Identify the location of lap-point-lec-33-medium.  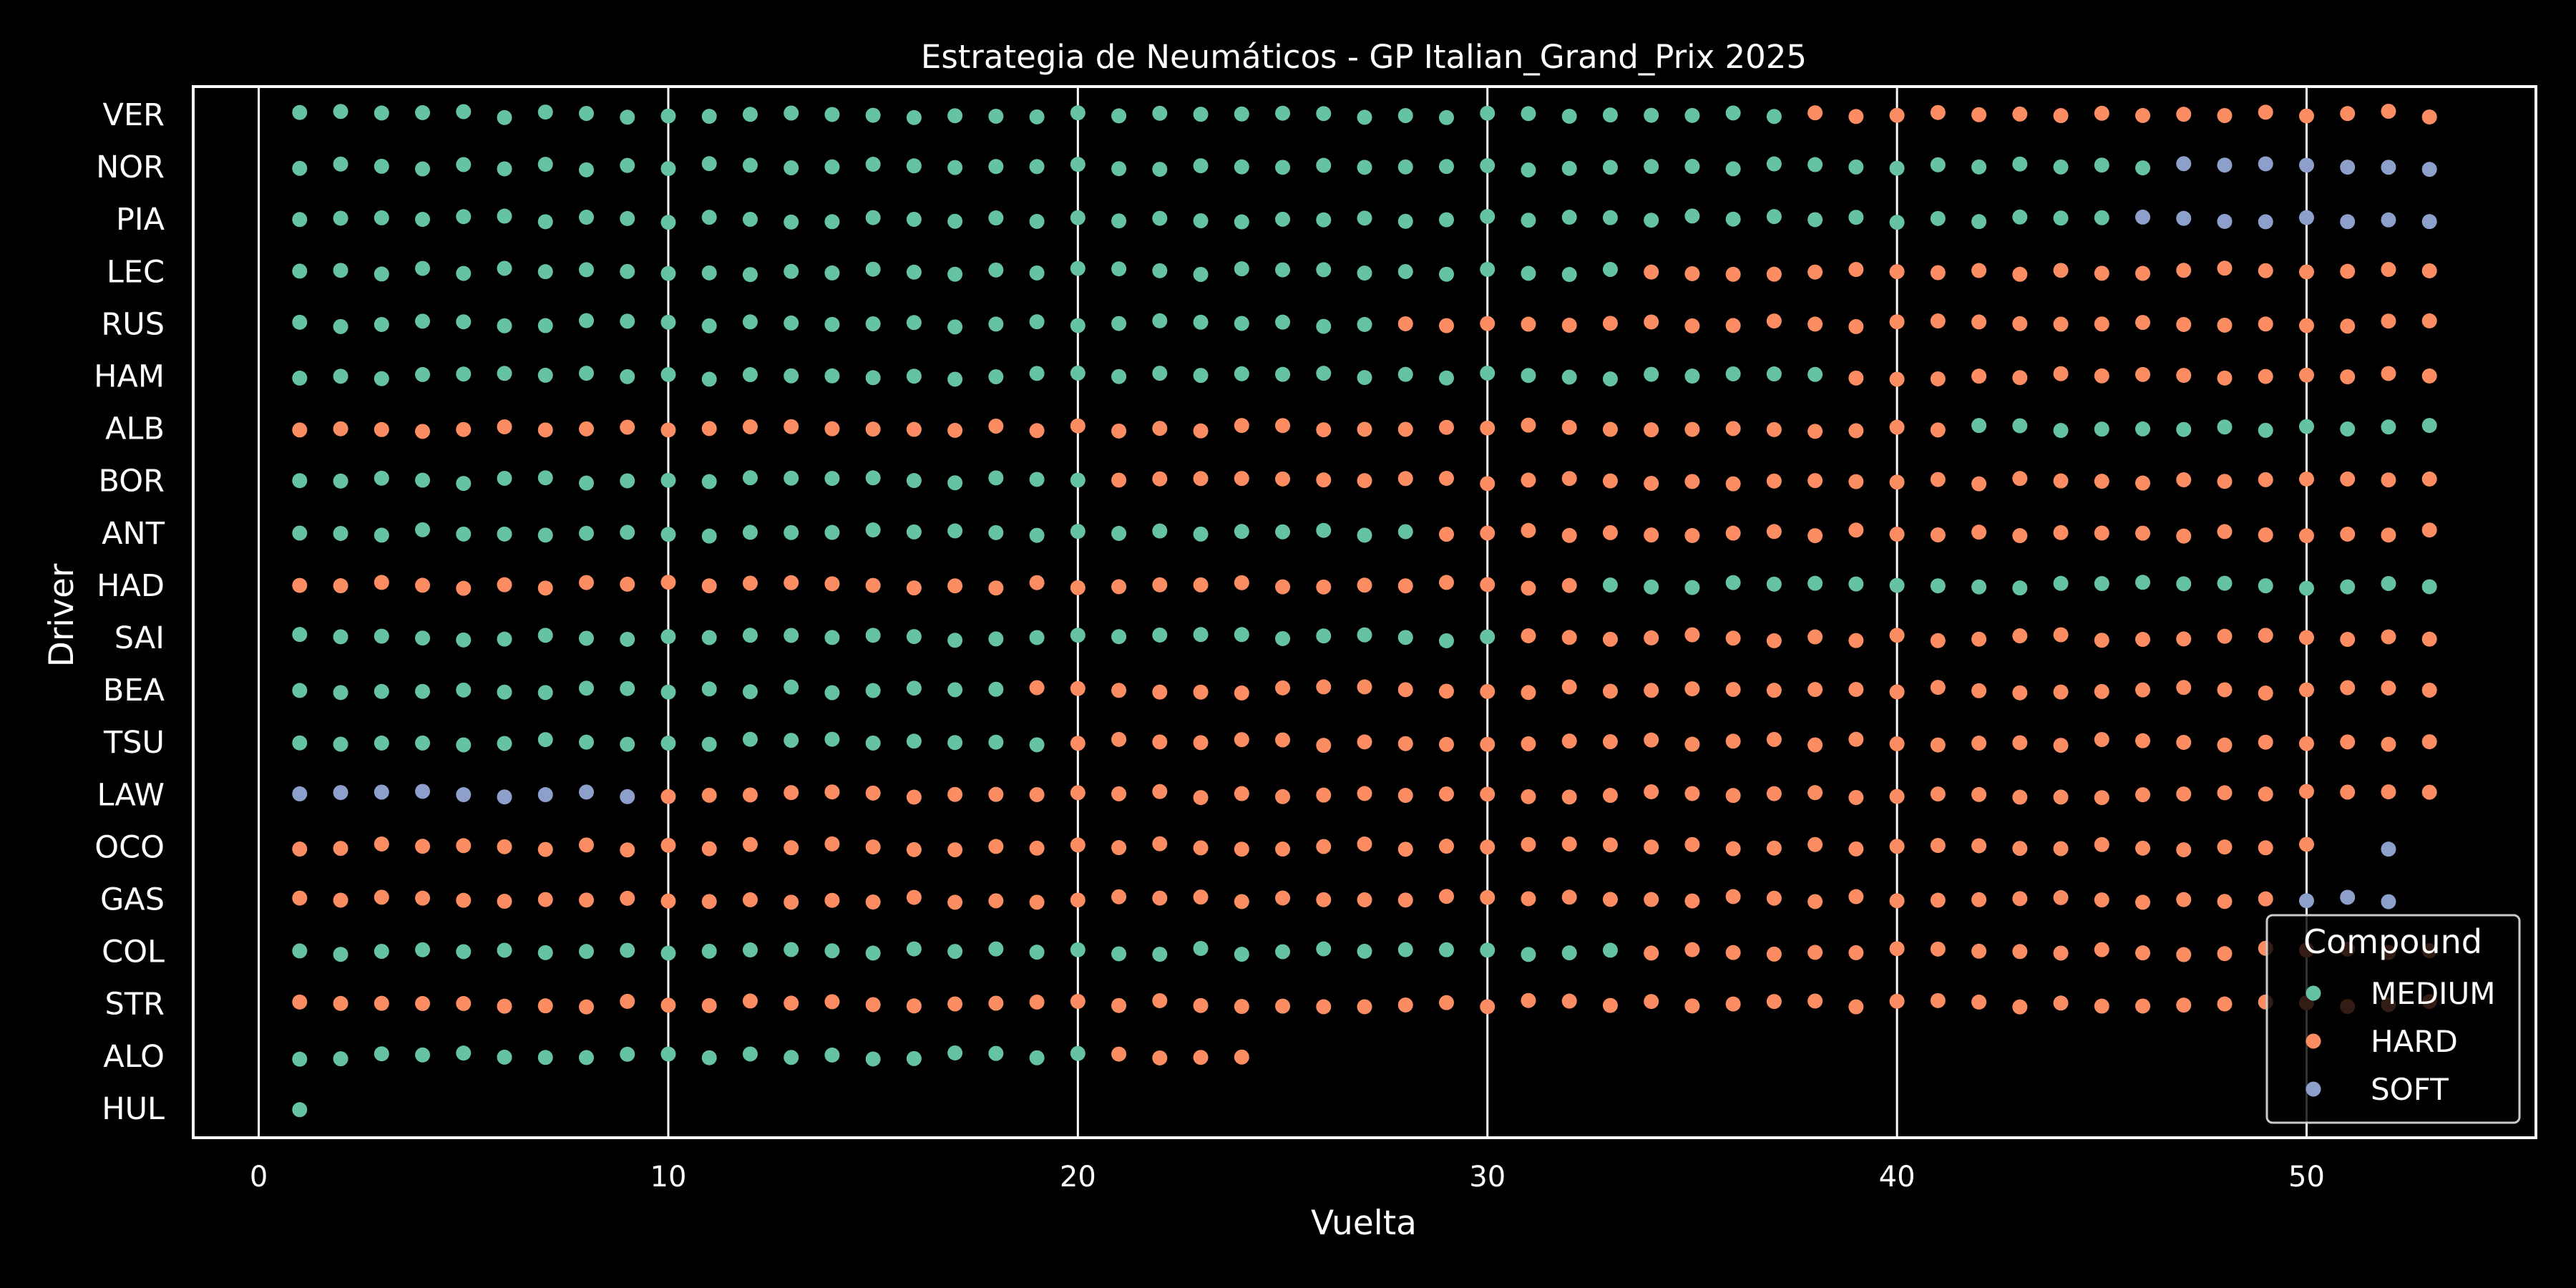
(1610, 269).